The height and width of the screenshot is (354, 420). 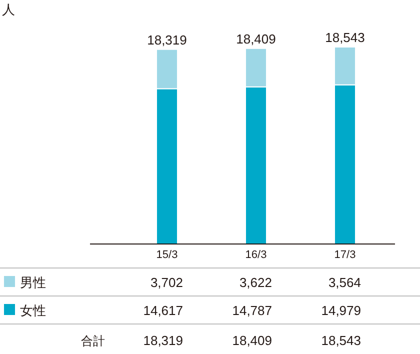 What do you see at coordinates (93, 341) in the screenshot?
I see `text: 合計` at bounding box center [93, 341].